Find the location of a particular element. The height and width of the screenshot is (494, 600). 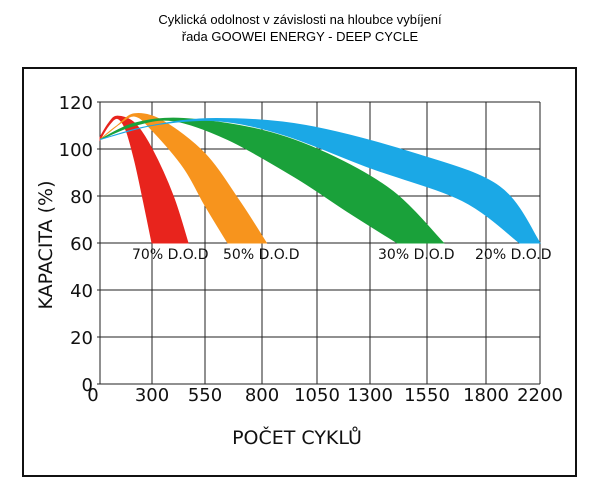

x-tick-label-5: 1300 is located at coordinates (370, 395).